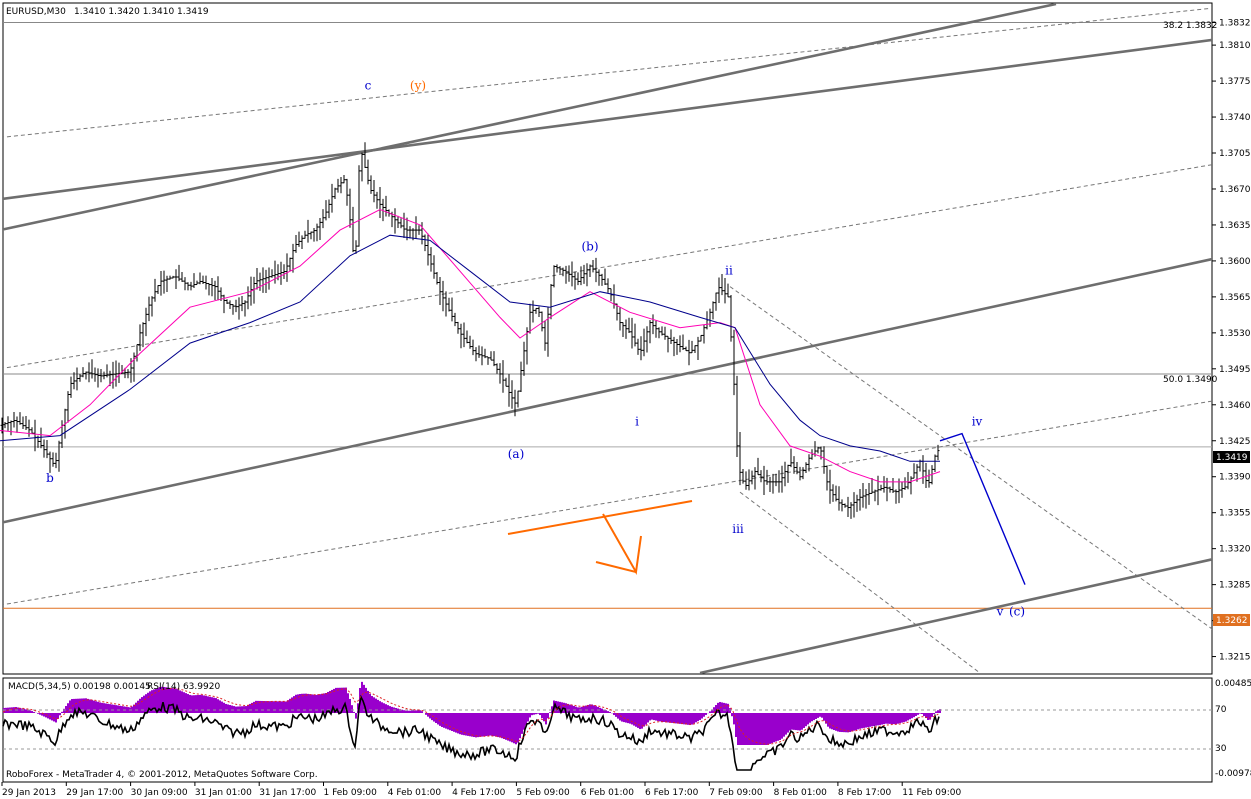 The height and width of the screenshot is (799, 1251). I want to click on price-tick-label: 1.3530, so click(1235, 334).